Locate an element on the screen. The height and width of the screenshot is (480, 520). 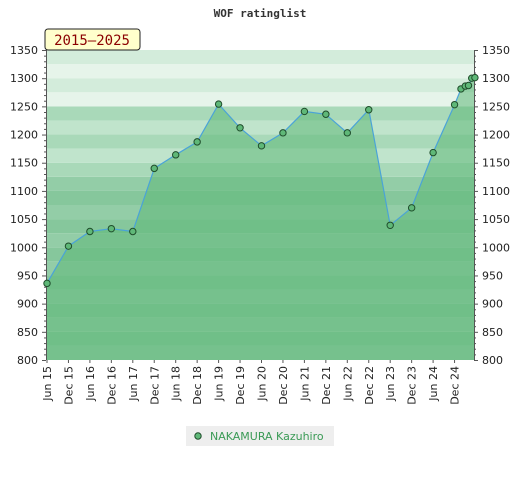
chart-title: WOF ratinglist is located at coordinates (260, 13).